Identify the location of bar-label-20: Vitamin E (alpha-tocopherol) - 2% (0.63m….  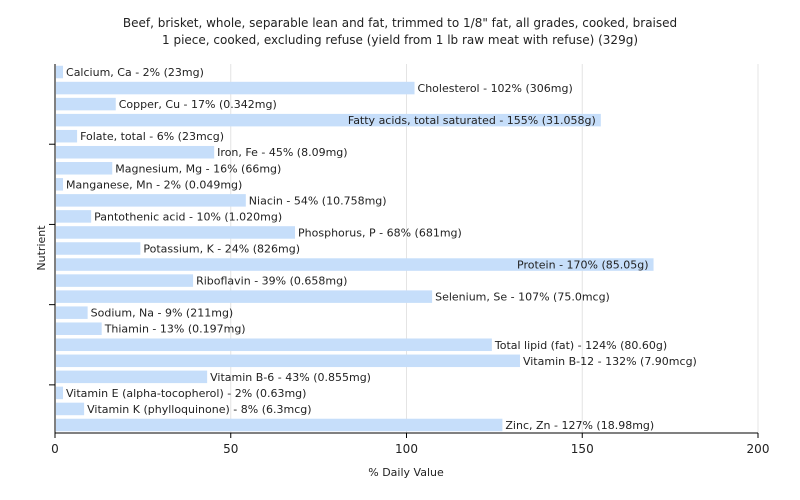
(186, 393).